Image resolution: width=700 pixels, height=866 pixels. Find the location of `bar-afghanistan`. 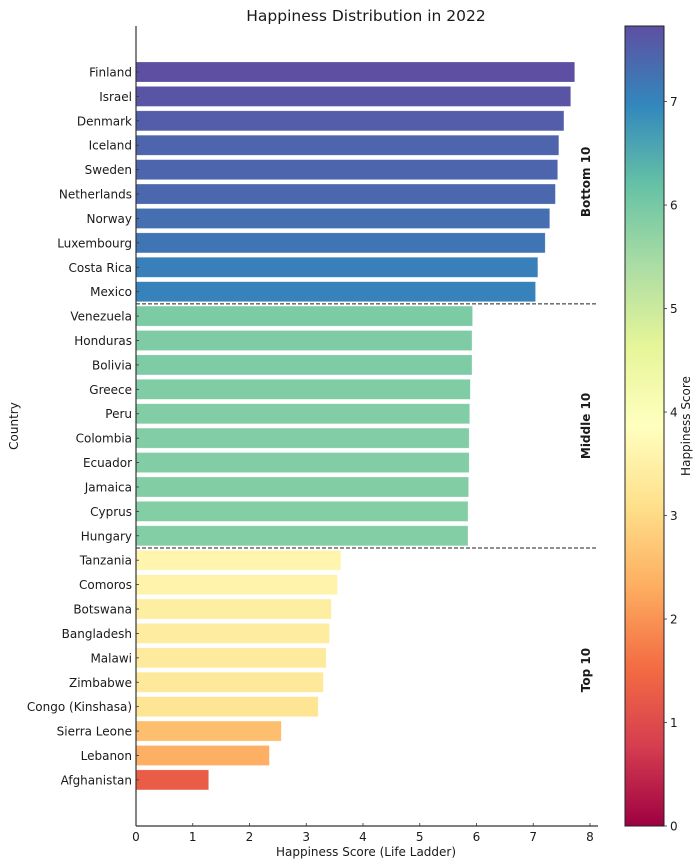

bar-afghanistan is located at coordinates (172, 780).